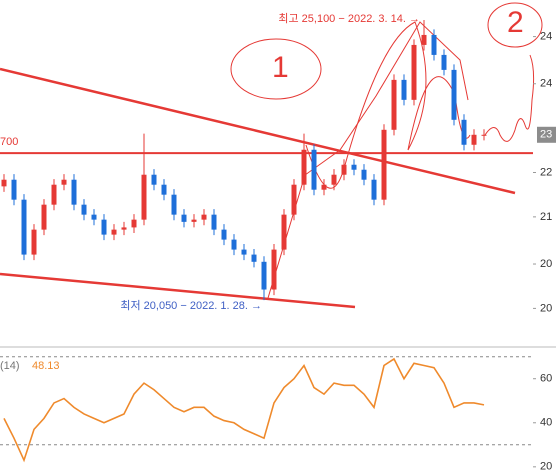 Image resolution: width=556 pixels, height=473 pixels. I want to click on hand-mark: 1, so click(280, 67).